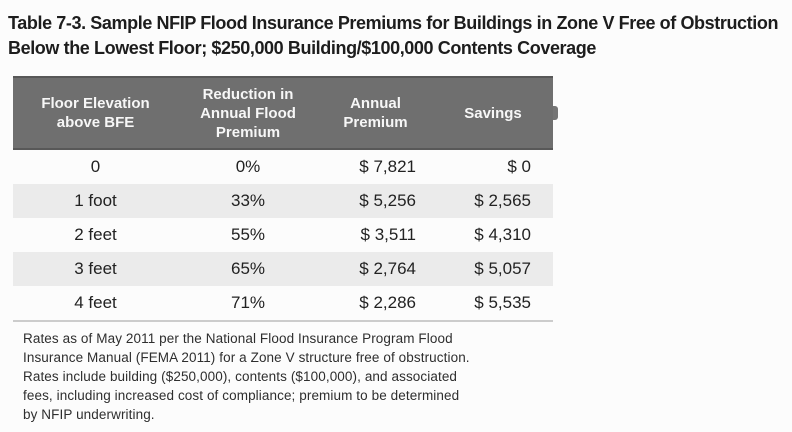 This screenshot has height=432, width=792. What do you see at coordinates (283, 303) in the screenshot?
I see `table-row: 4 feet 71% $ 2,286 $ 5,535` at bounding box center [283, 303].